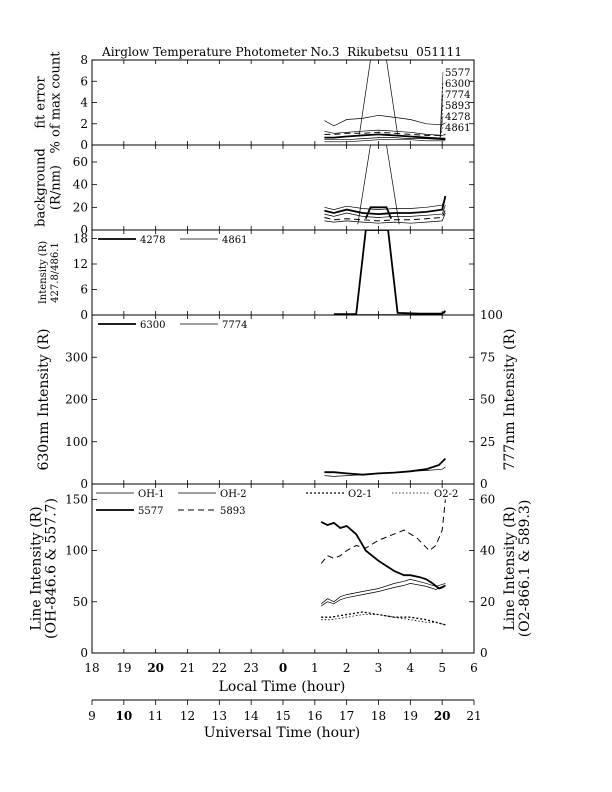 This screenshot has width=612, height=792. I want to click on series-label-5893: 5893, so click(457, 106).